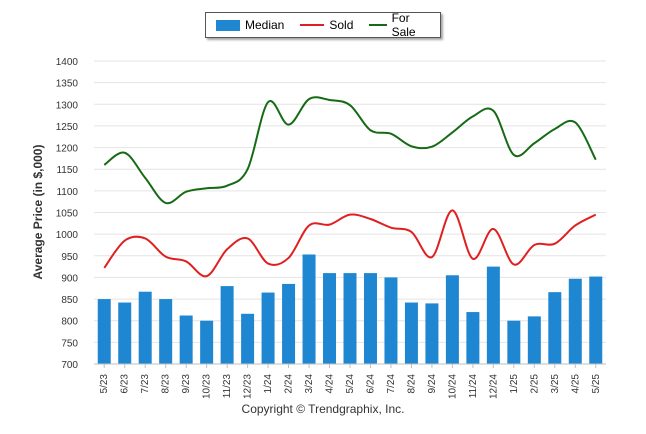 The height and width of the screenshot is (434, 646). What do you see at coordinates (265, 25) in the screenshot?
I see `legend-label-median: Median` at bounding box center [265, 25].